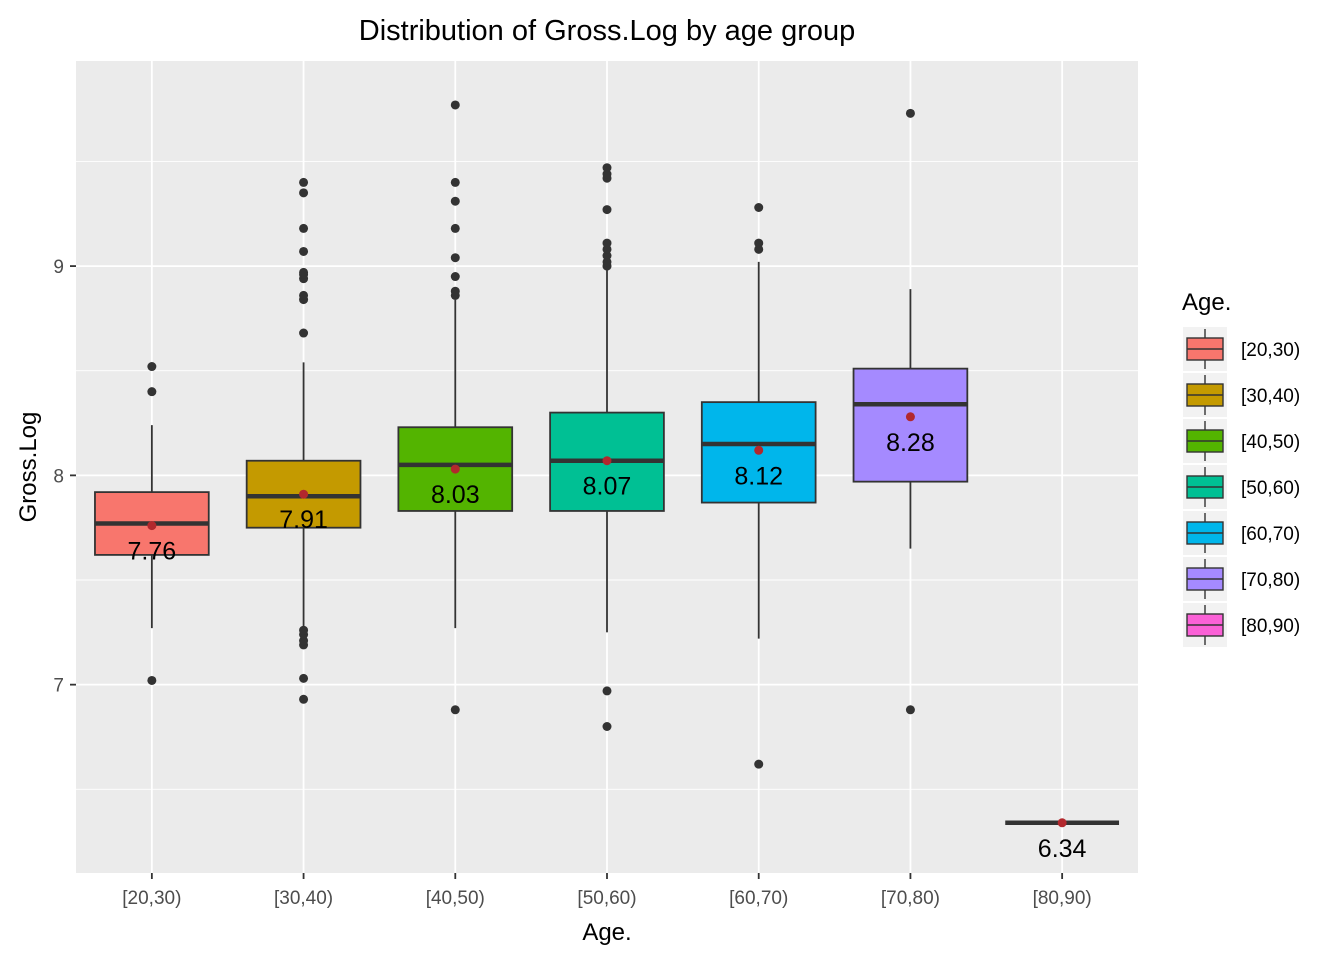 The height and width of the screenshot is (960, 1344). I want to click on legend-item-0: [20,30), so click(1241, 349).